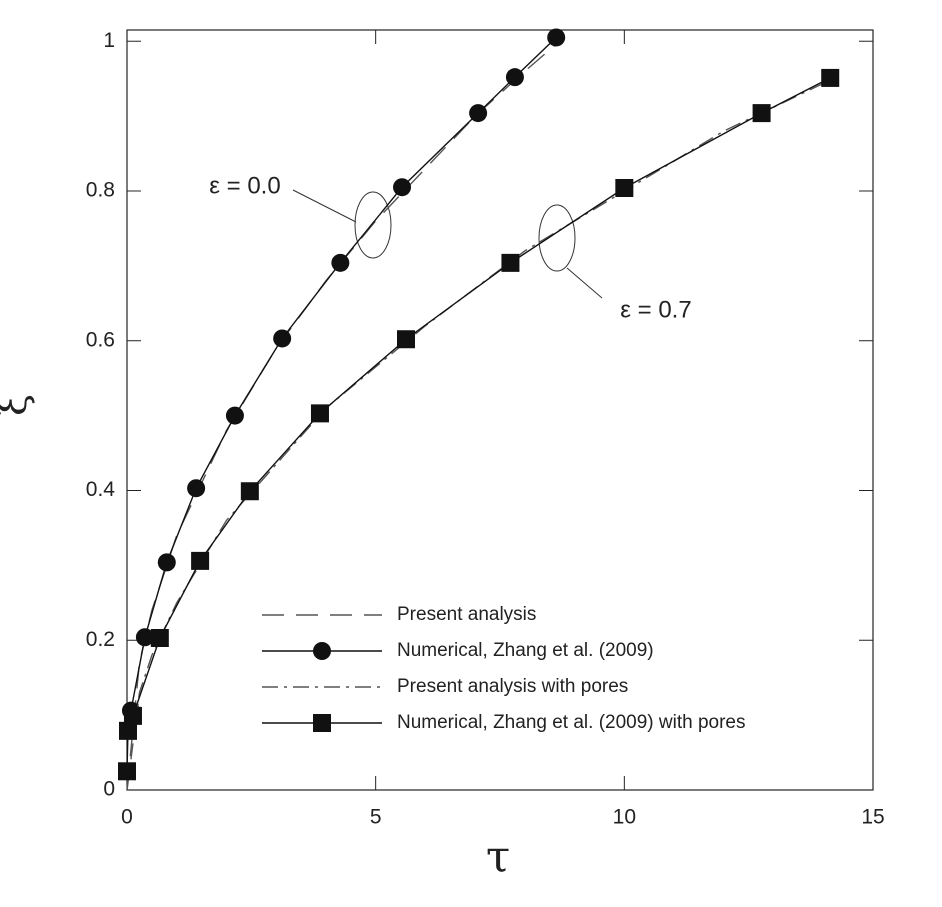 This screenshot has height=907, width=942. Describe the element at coordinates (512, 686) in the screenshot. I see `legend-label: Present analysis with pores` at that location.